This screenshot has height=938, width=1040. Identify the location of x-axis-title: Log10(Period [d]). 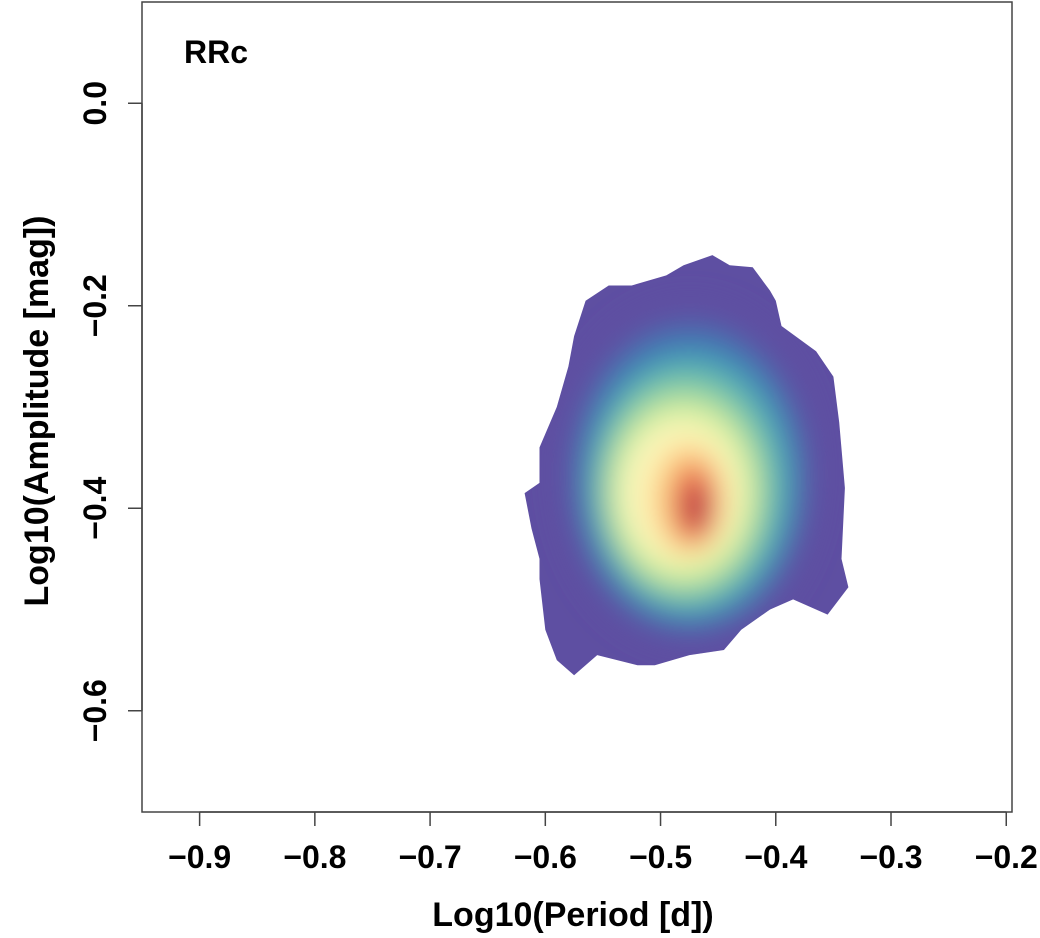
(572, 915).